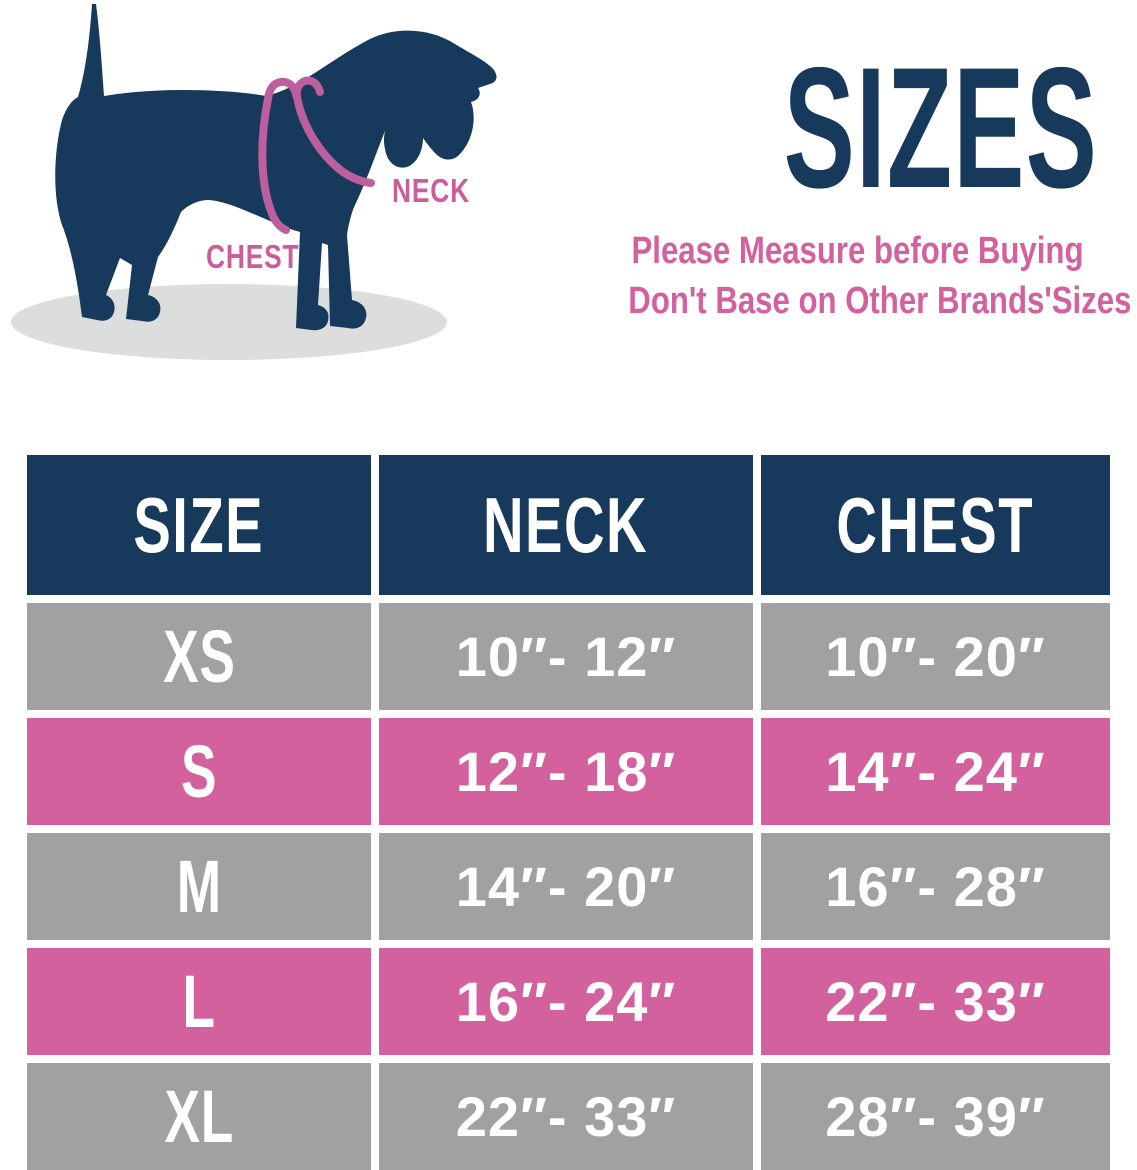 This screenshot has width=1137, height=1170. Describe the element at coordinates (935, 1001) in the screenshot. I see `row-l-chest-cell: 22″- 33″` at that location.